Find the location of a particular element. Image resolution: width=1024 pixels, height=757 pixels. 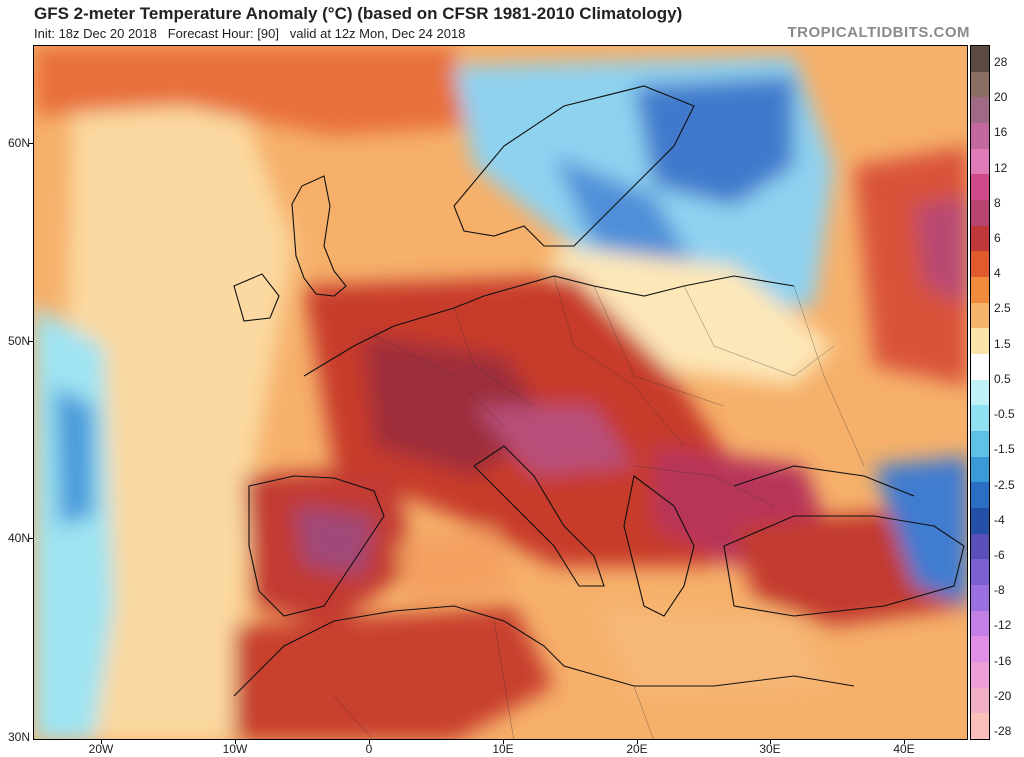

lon-label-30e: 30E is located at coordinates (770, 749).